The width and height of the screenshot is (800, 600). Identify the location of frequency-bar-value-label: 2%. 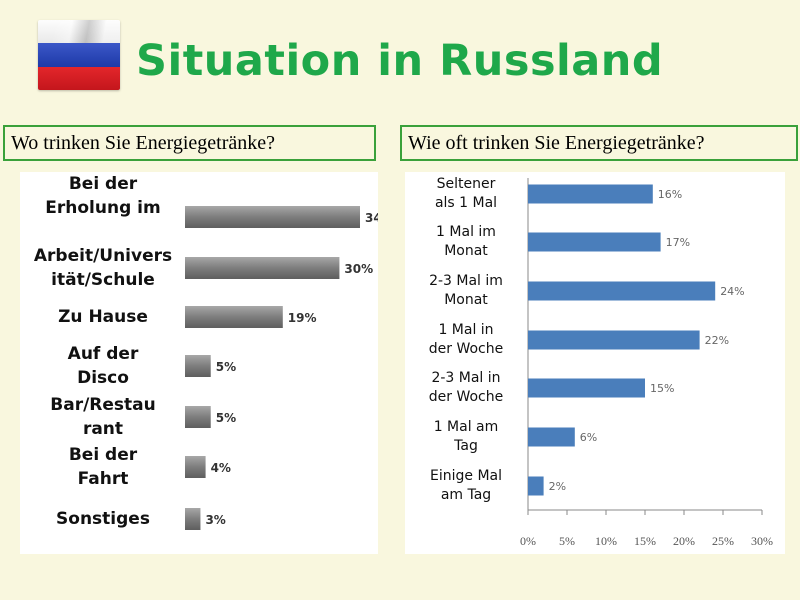
(557, 486).